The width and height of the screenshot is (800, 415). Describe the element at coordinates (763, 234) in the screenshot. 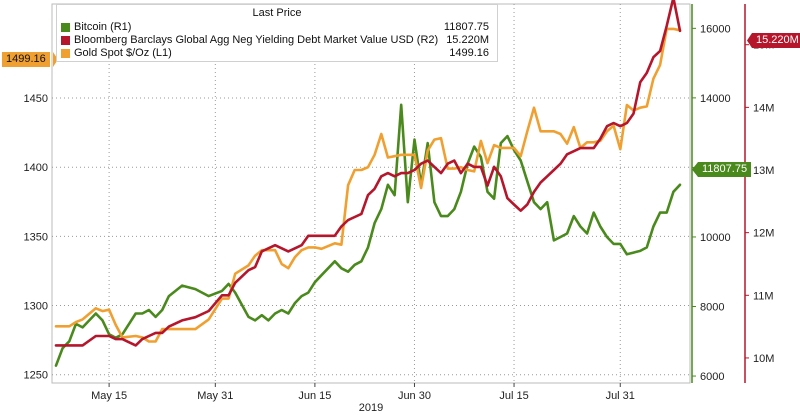

I see `y-right2-tick-label: 12M` at that location.